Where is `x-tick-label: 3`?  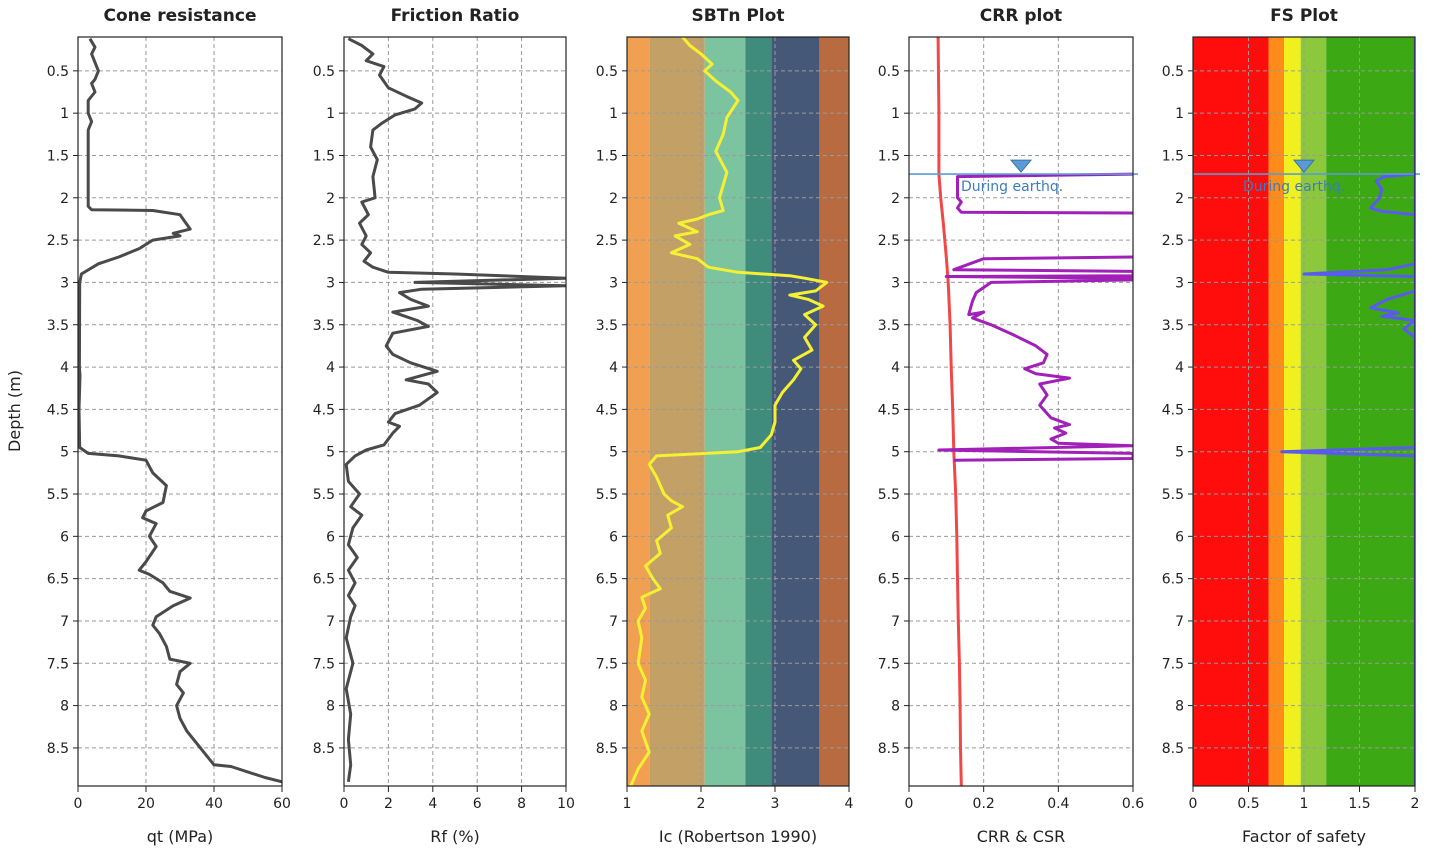 x-tick-label: 3 is located at coordinates (775, 804).